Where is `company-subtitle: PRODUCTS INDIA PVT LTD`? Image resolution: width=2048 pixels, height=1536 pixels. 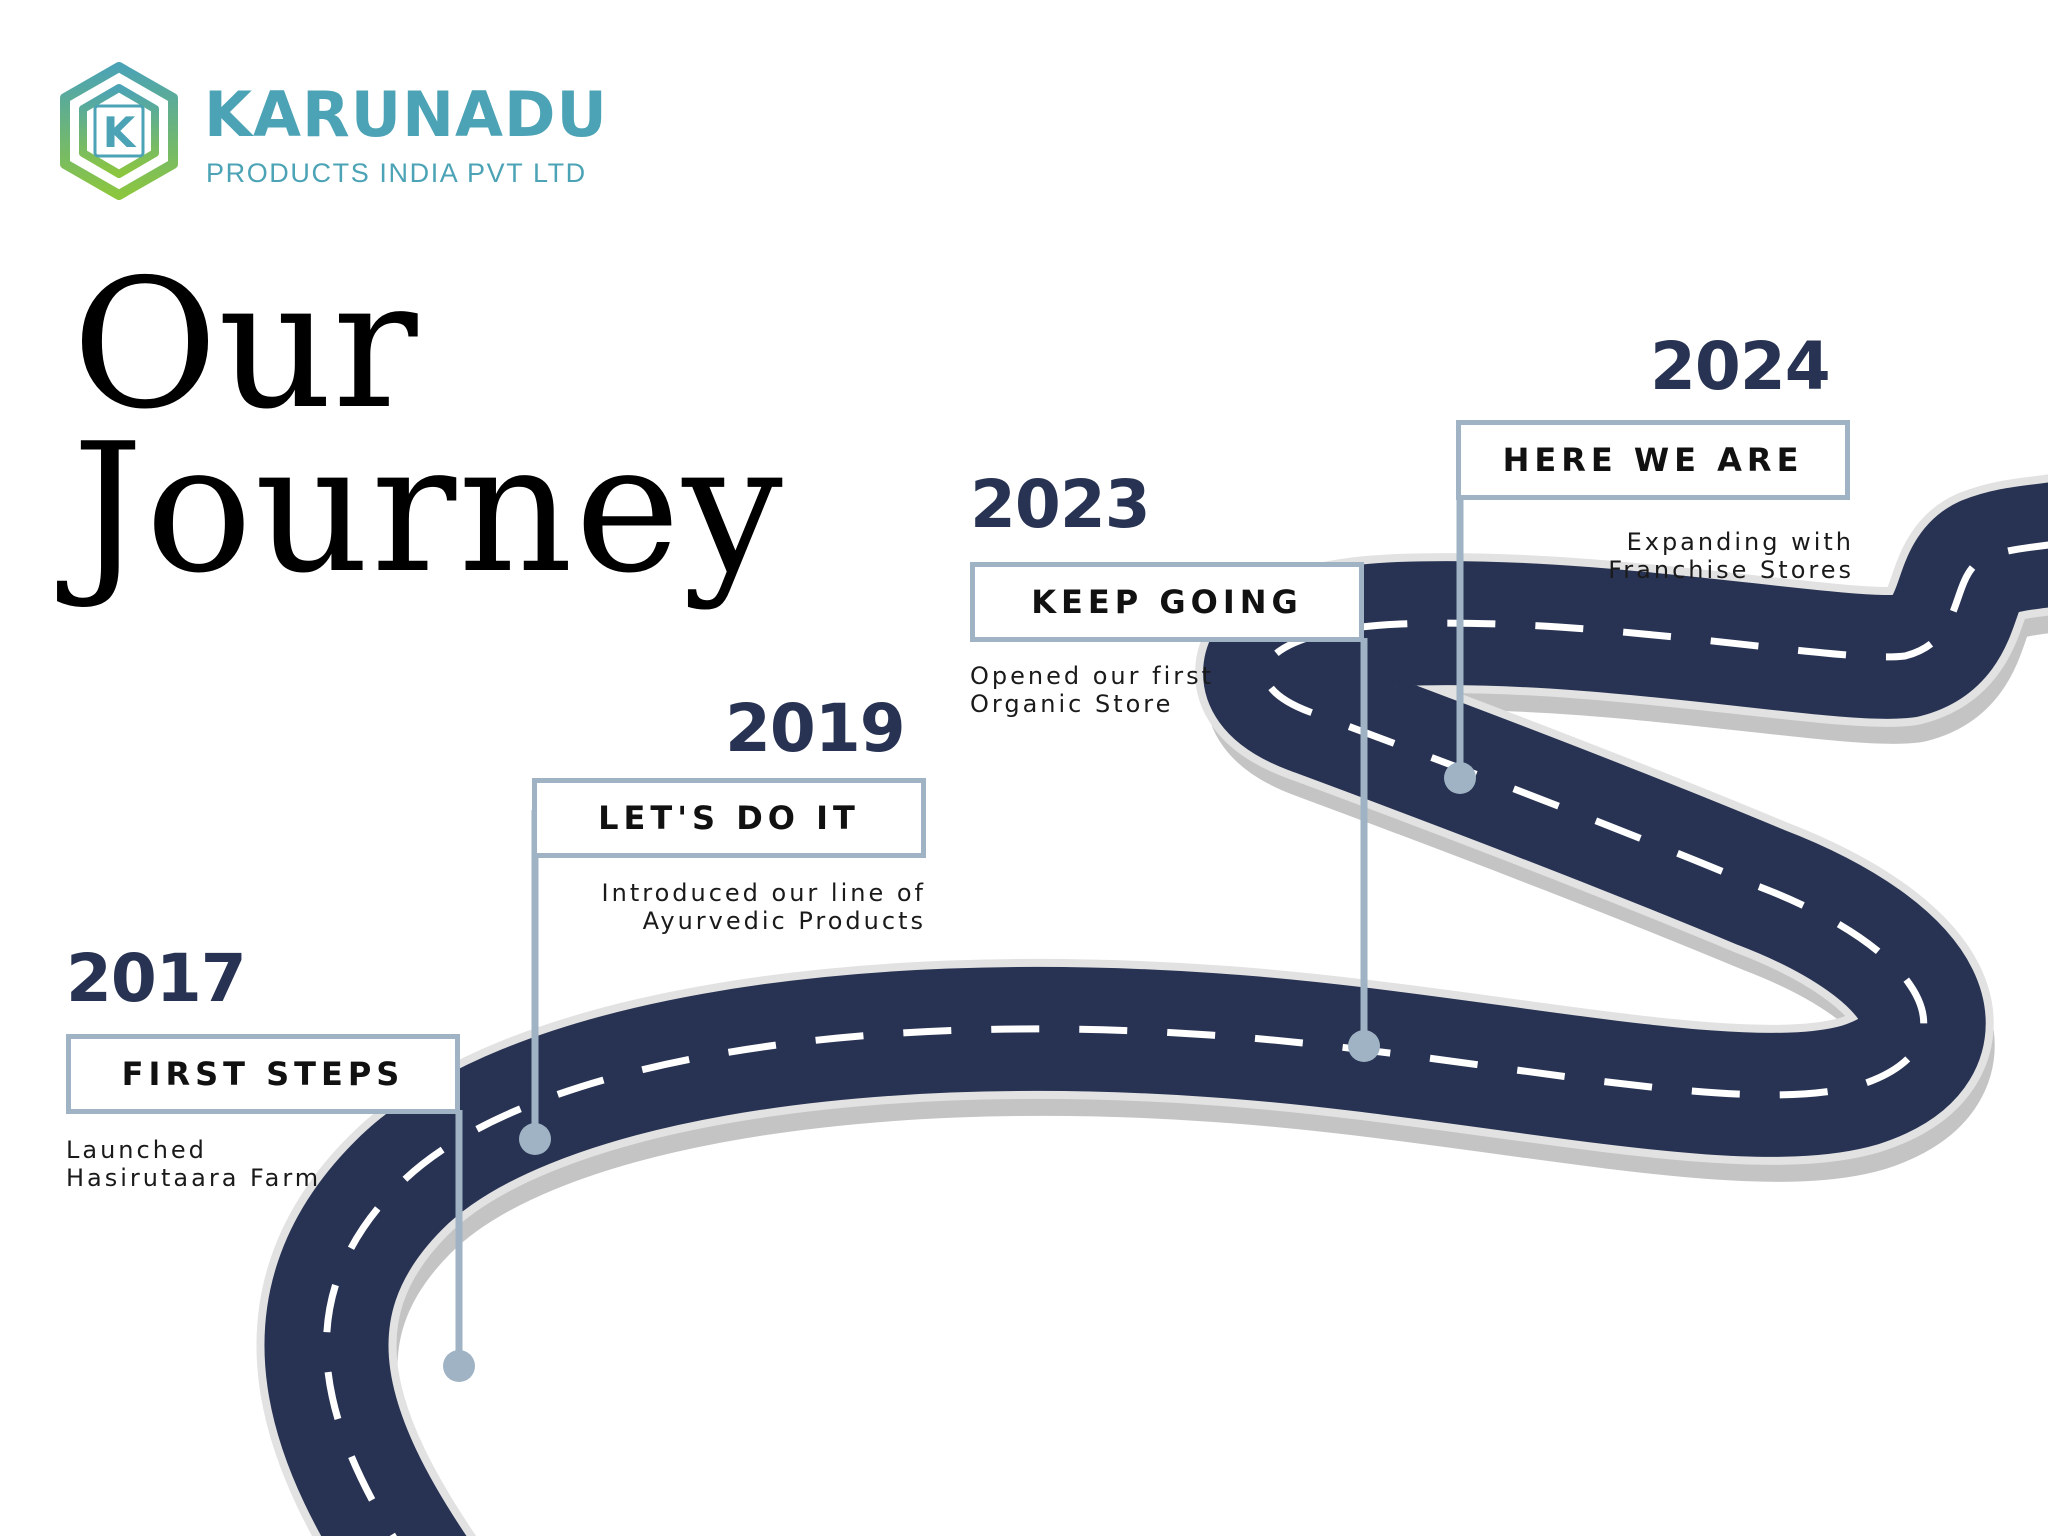 company-subtitle: PRODUCTS INDIA PVT LTD is located at coordinates (396, 173).